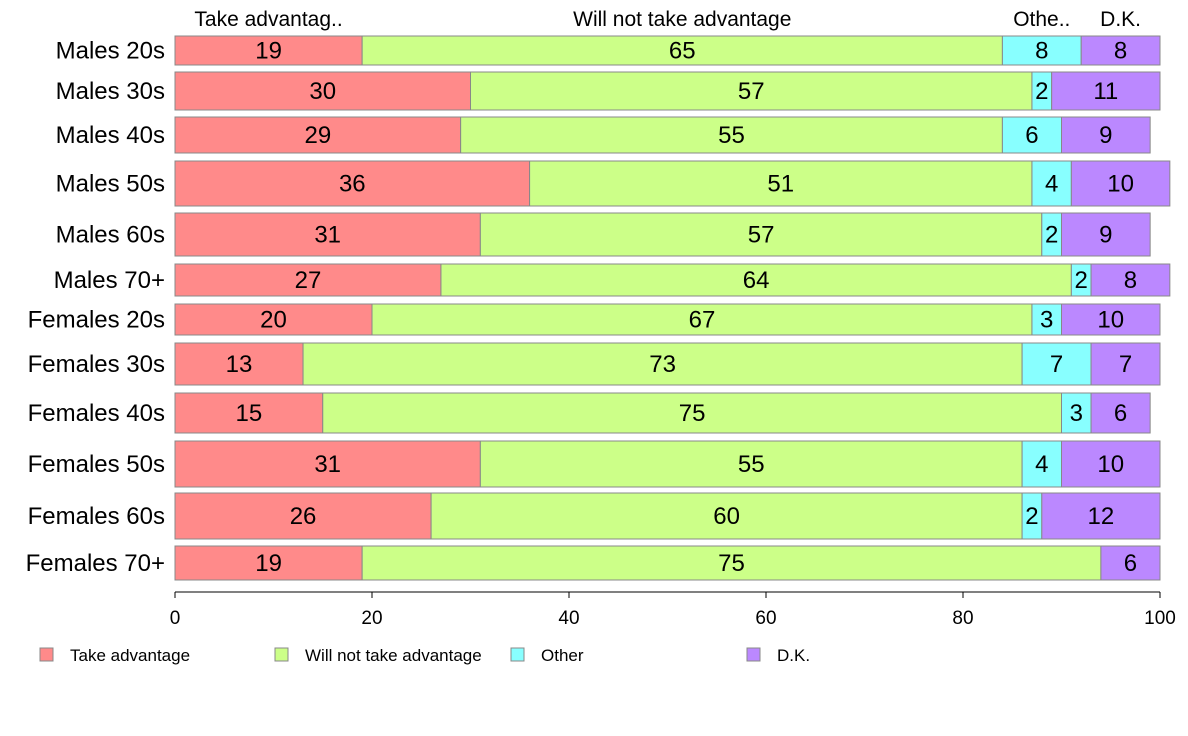  I want to click on data-label: 55, so click(731, 135).